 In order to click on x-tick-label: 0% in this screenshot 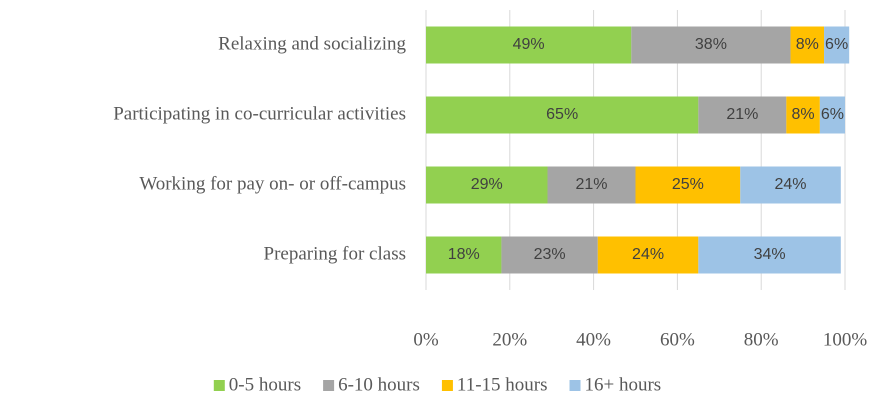, I will do `click(426, 339)`.